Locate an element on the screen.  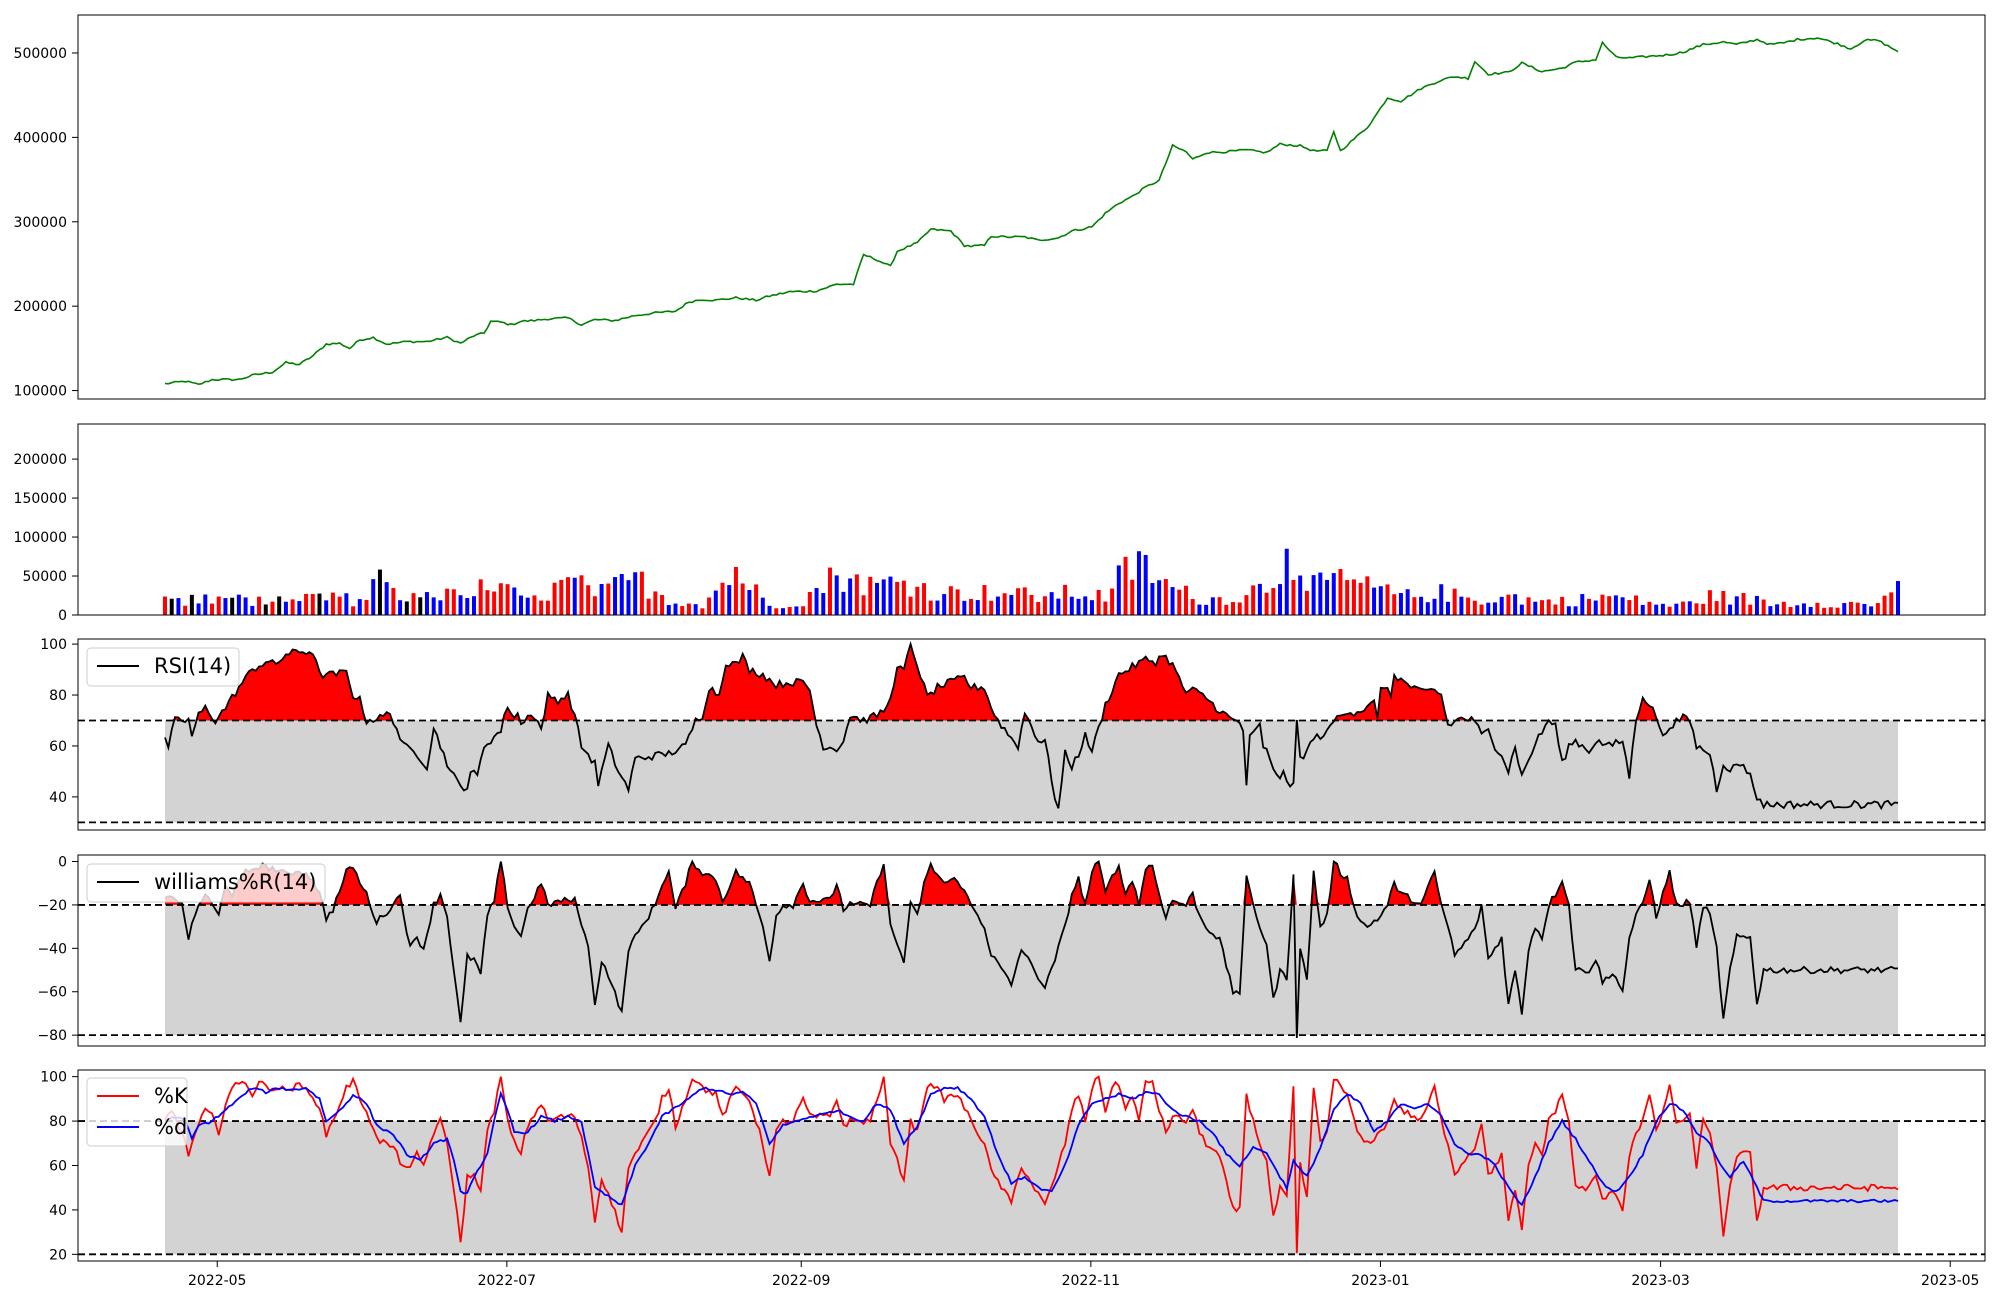
volume-plot-area is located at coordinates (1031, 581).